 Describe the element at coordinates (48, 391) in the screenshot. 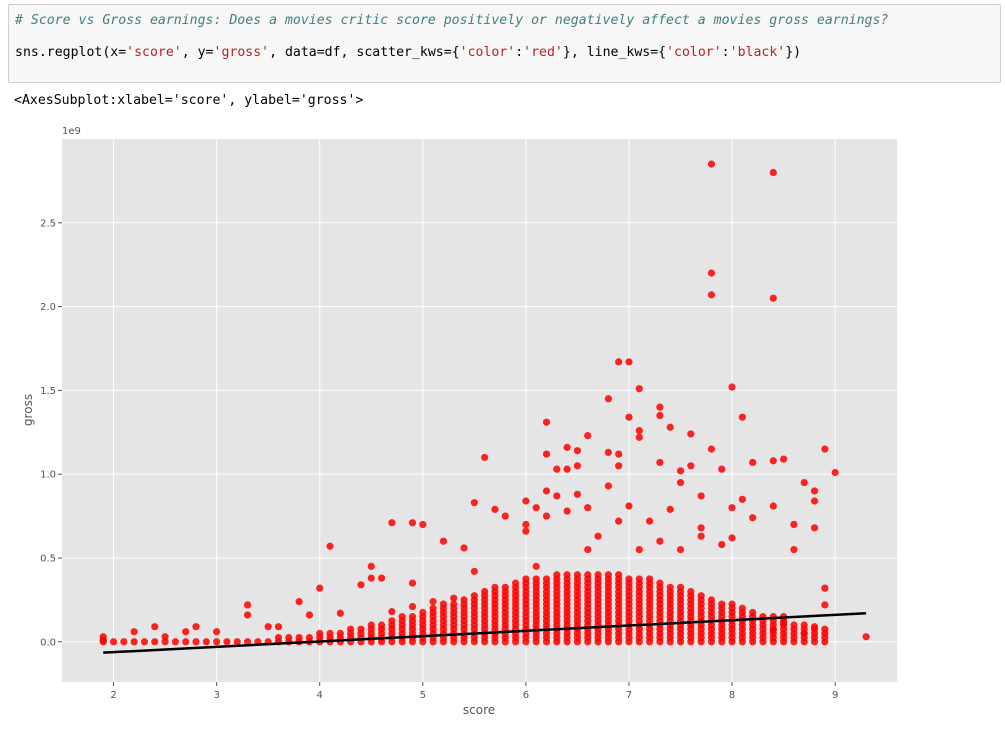

I see `y-tick-label: 1.5` at that location.